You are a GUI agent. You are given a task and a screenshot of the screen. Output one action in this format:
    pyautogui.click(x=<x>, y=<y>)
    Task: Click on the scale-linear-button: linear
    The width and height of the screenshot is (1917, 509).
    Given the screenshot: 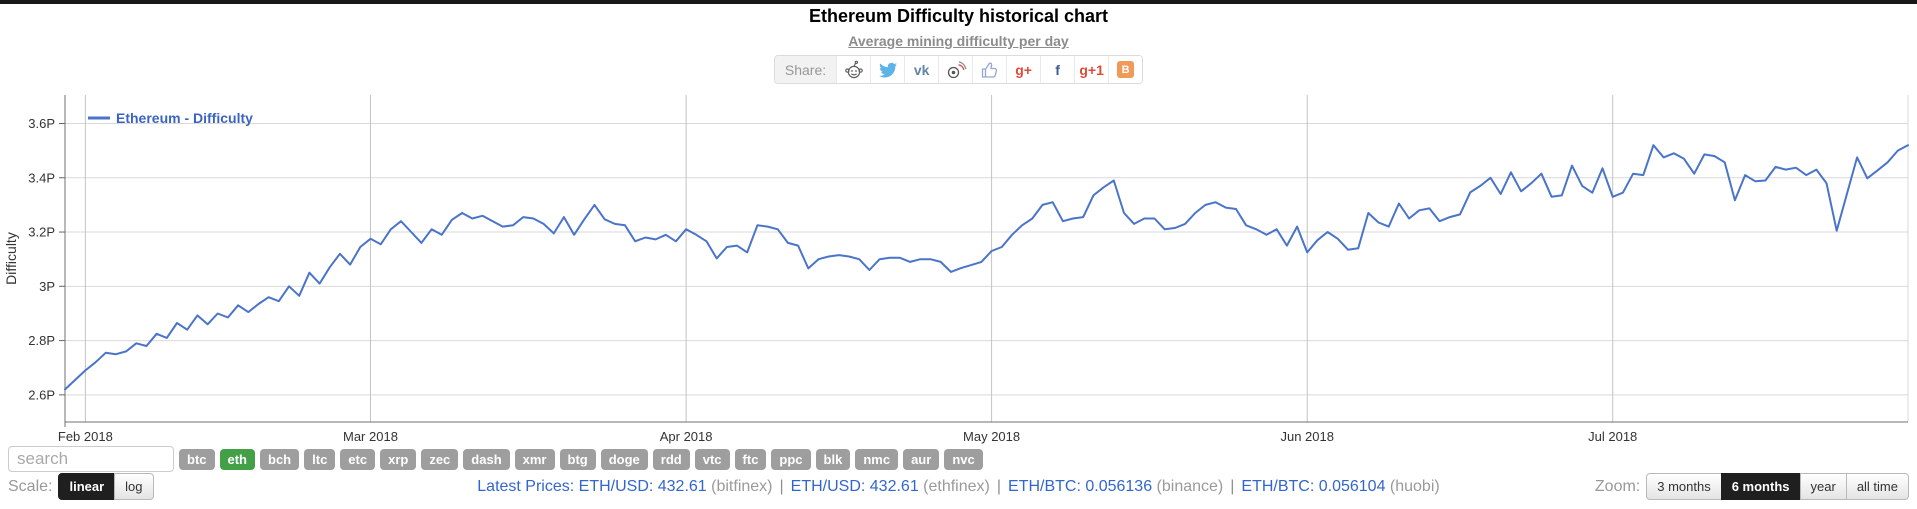 What is the action you would take?
    pyautogui.click(x=87, y=486)
    